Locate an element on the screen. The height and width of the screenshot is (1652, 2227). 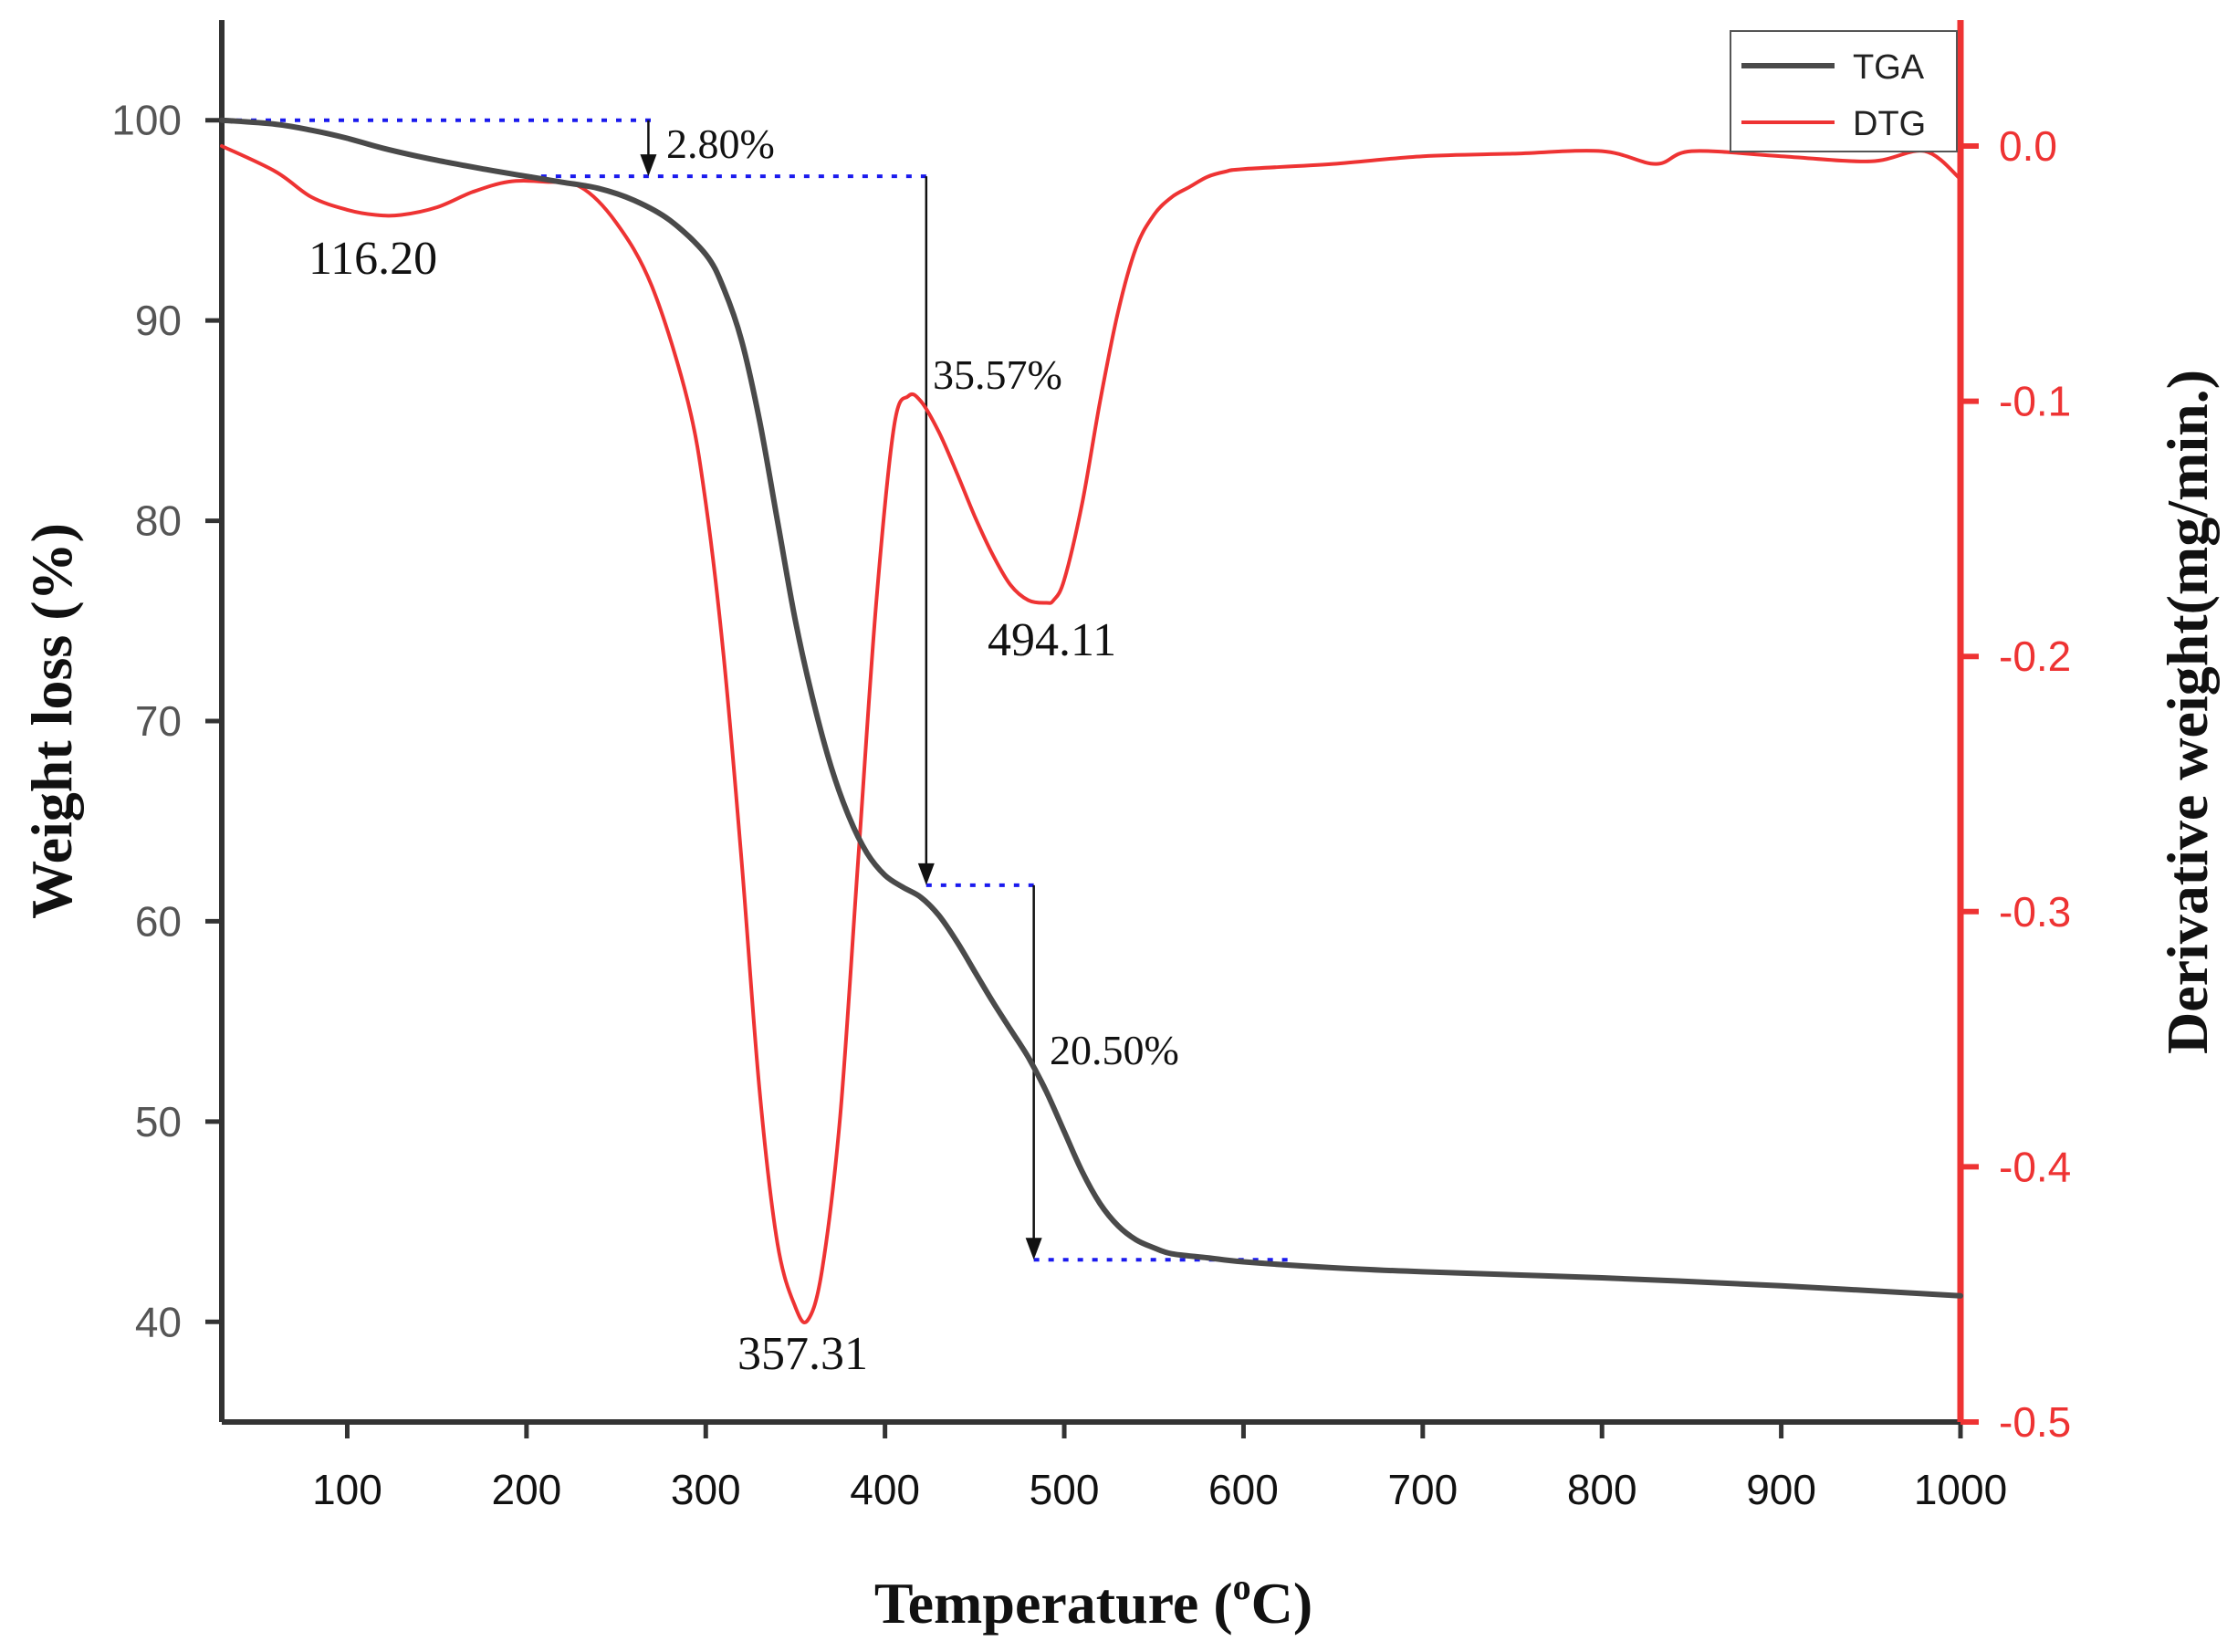
x-tick-label-700: 700 is located at coordinates (1422, 1489).